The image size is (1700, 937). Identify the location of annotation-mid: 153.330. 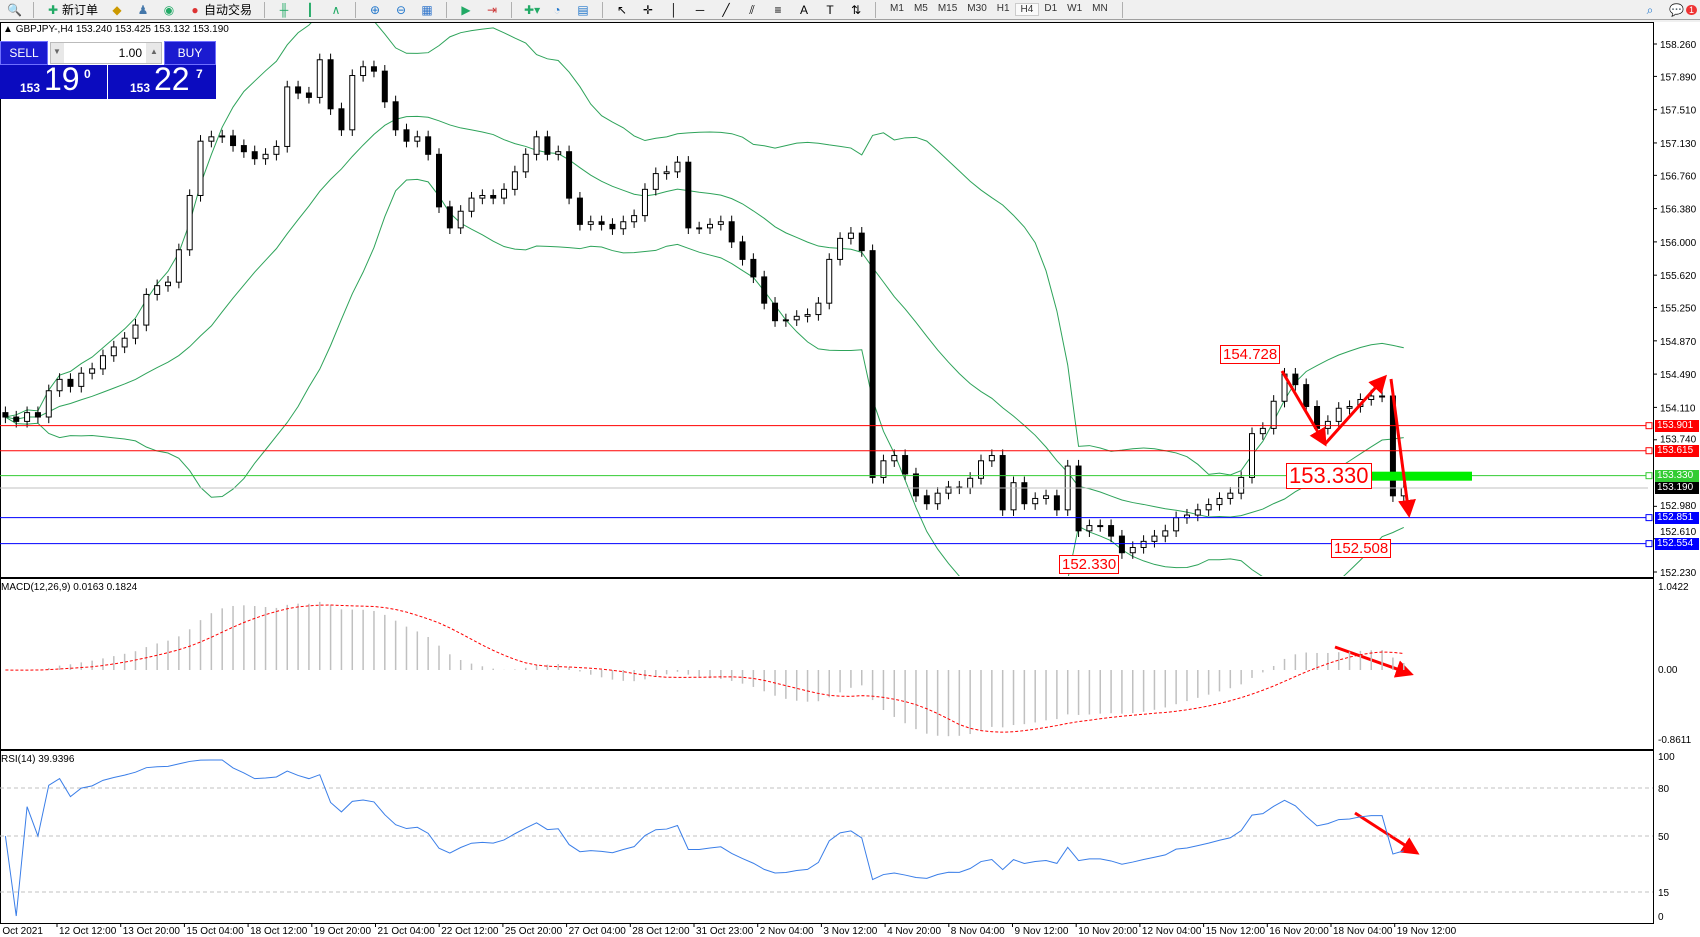
(1329, 476).